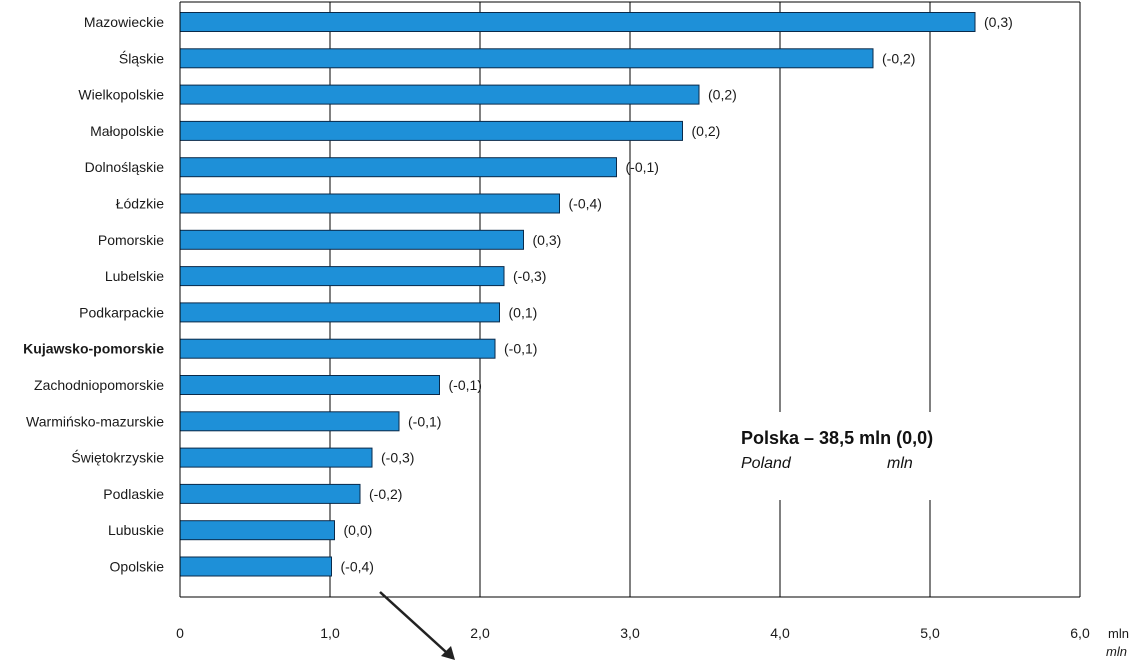 Image resolution: width=1138 pixels, height=663 pixels. I want to click on category-label: Kujawsko-pomorskie, so click(93, 349).